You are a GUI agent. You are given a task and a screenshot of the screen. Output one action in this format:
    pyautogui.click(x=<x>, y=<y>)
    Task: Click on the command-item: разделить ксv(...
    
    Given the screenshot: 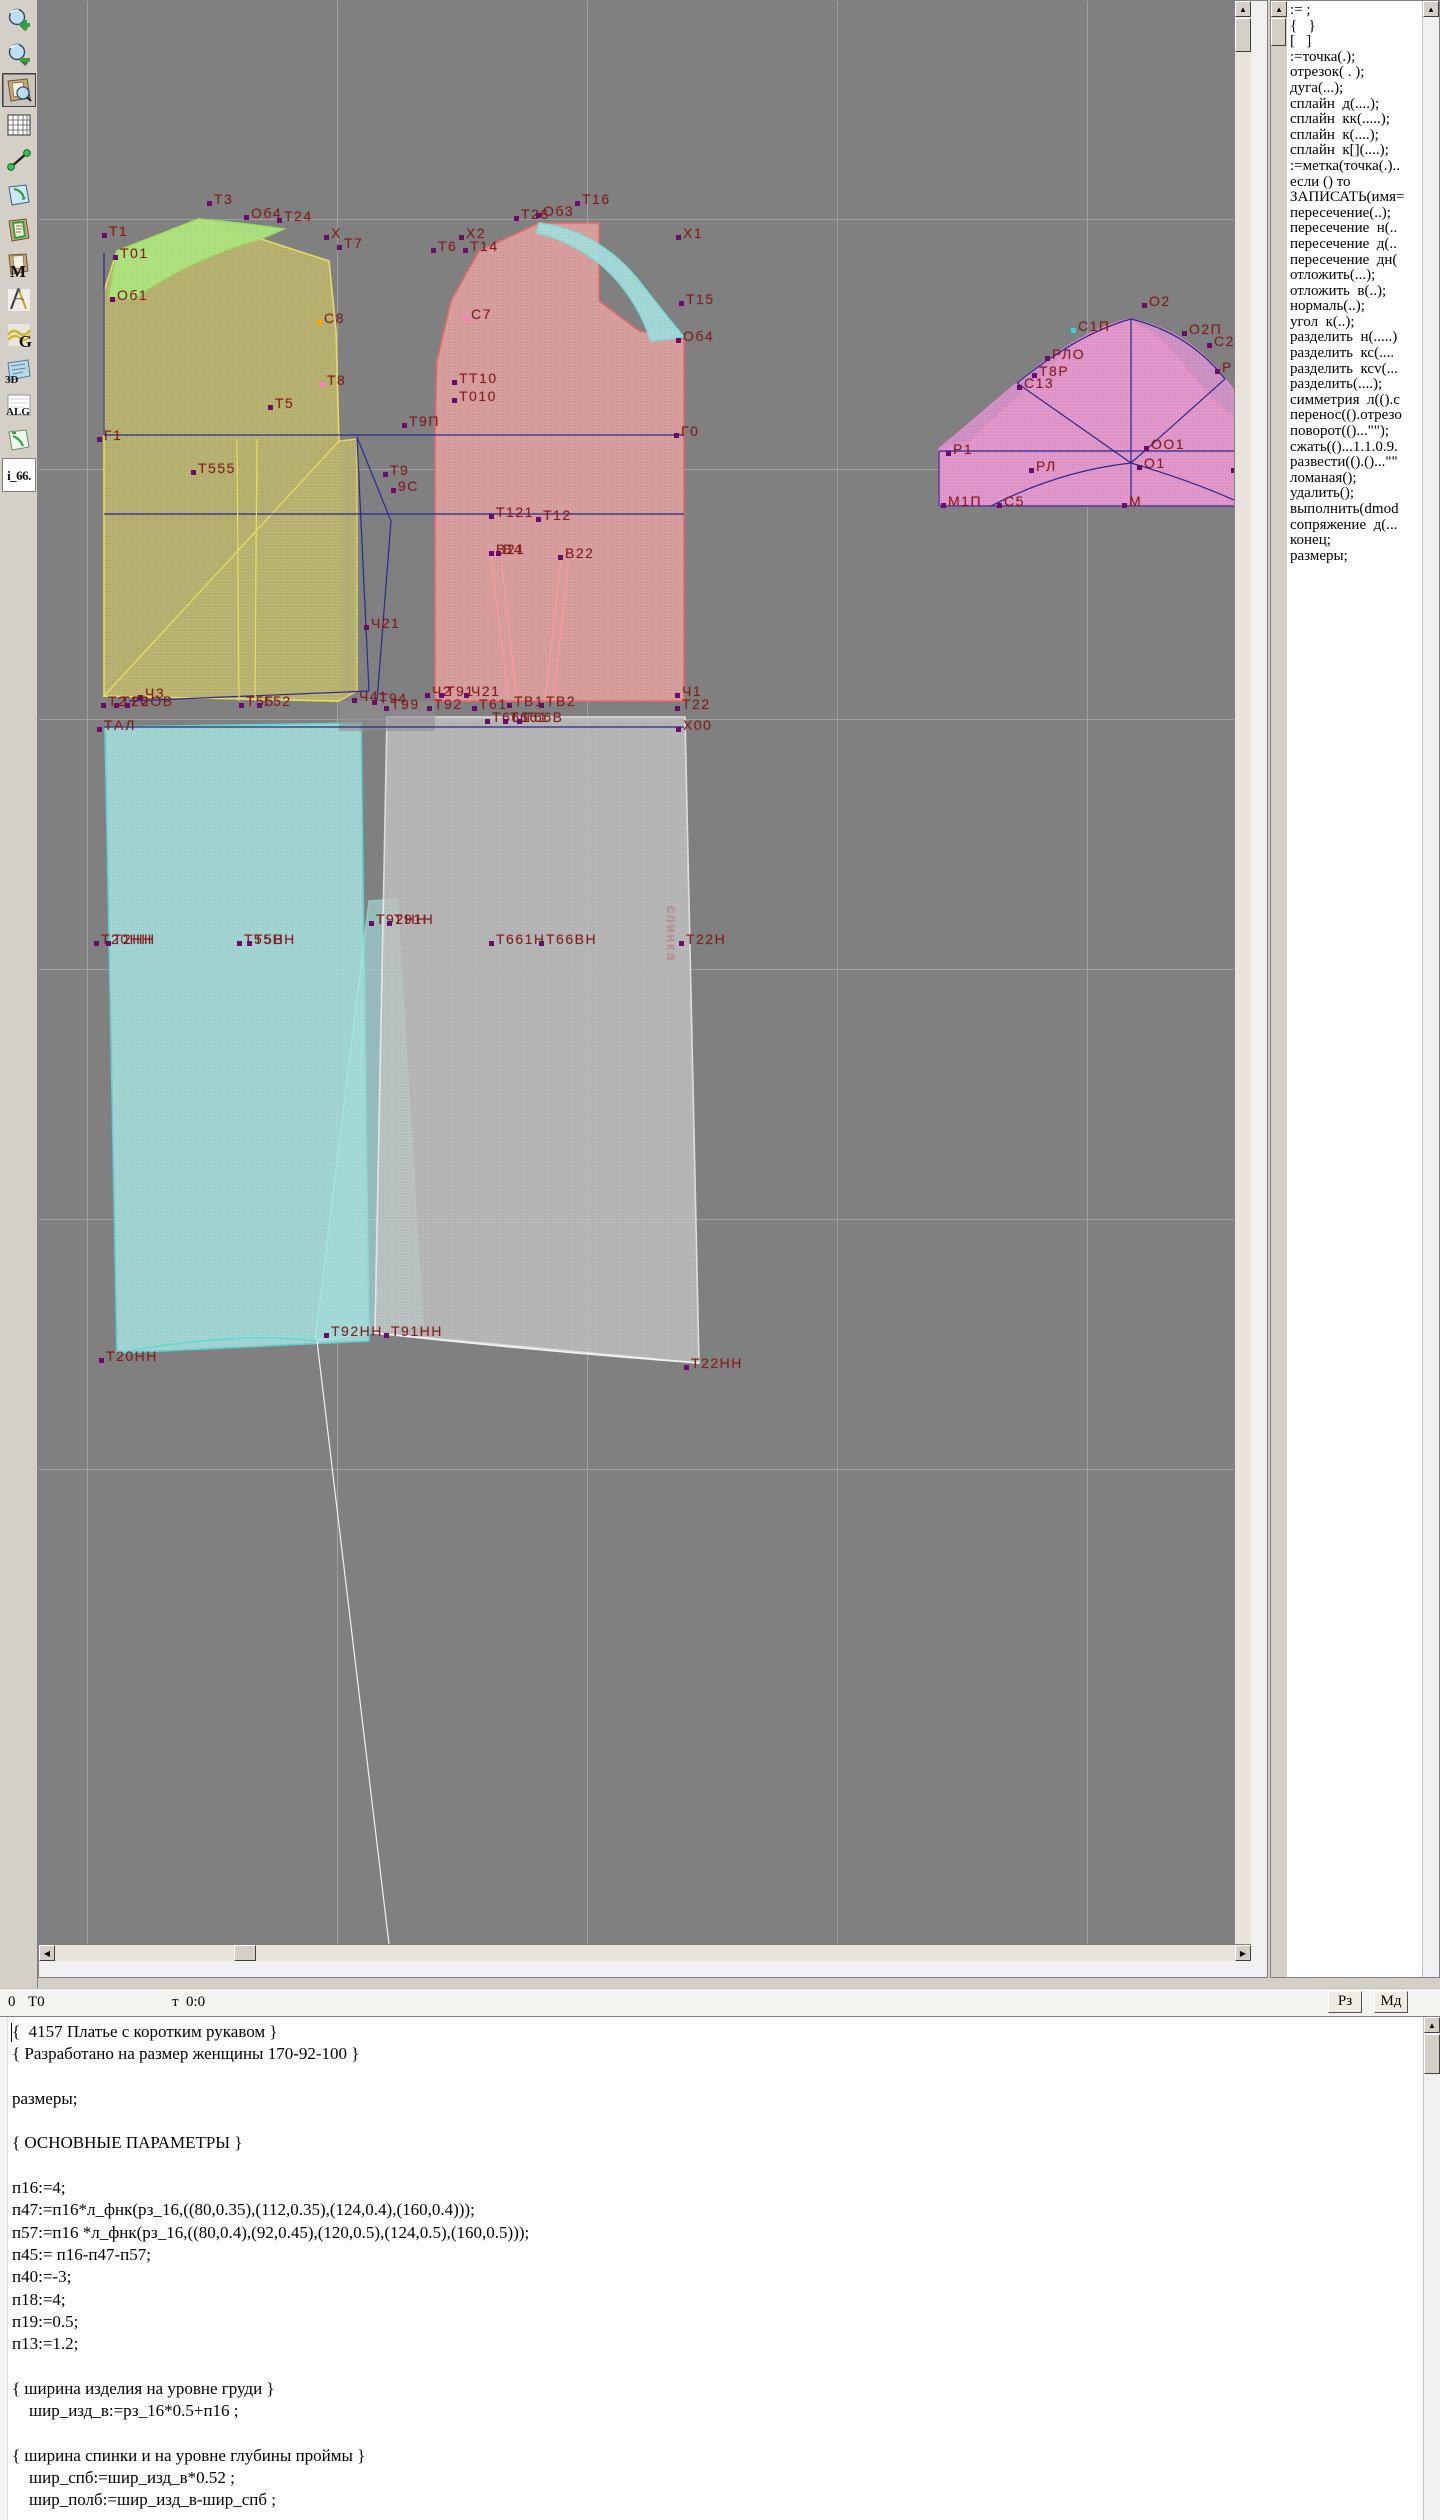 What is the action you would take?
    pyautogui.click(x=1344, y=368)
    